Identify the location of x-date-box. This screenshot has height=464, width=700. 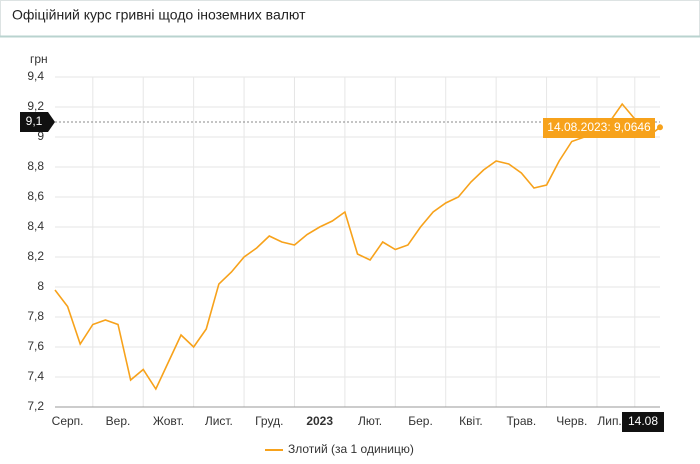
(643, 422).